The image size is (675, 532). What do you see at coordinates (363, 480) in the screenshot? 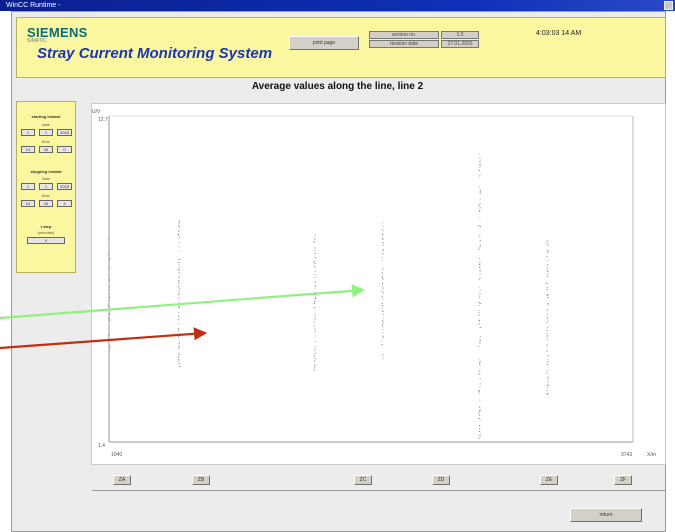
I see `station-button-zc: ZC` at bounding box center [363, 480].